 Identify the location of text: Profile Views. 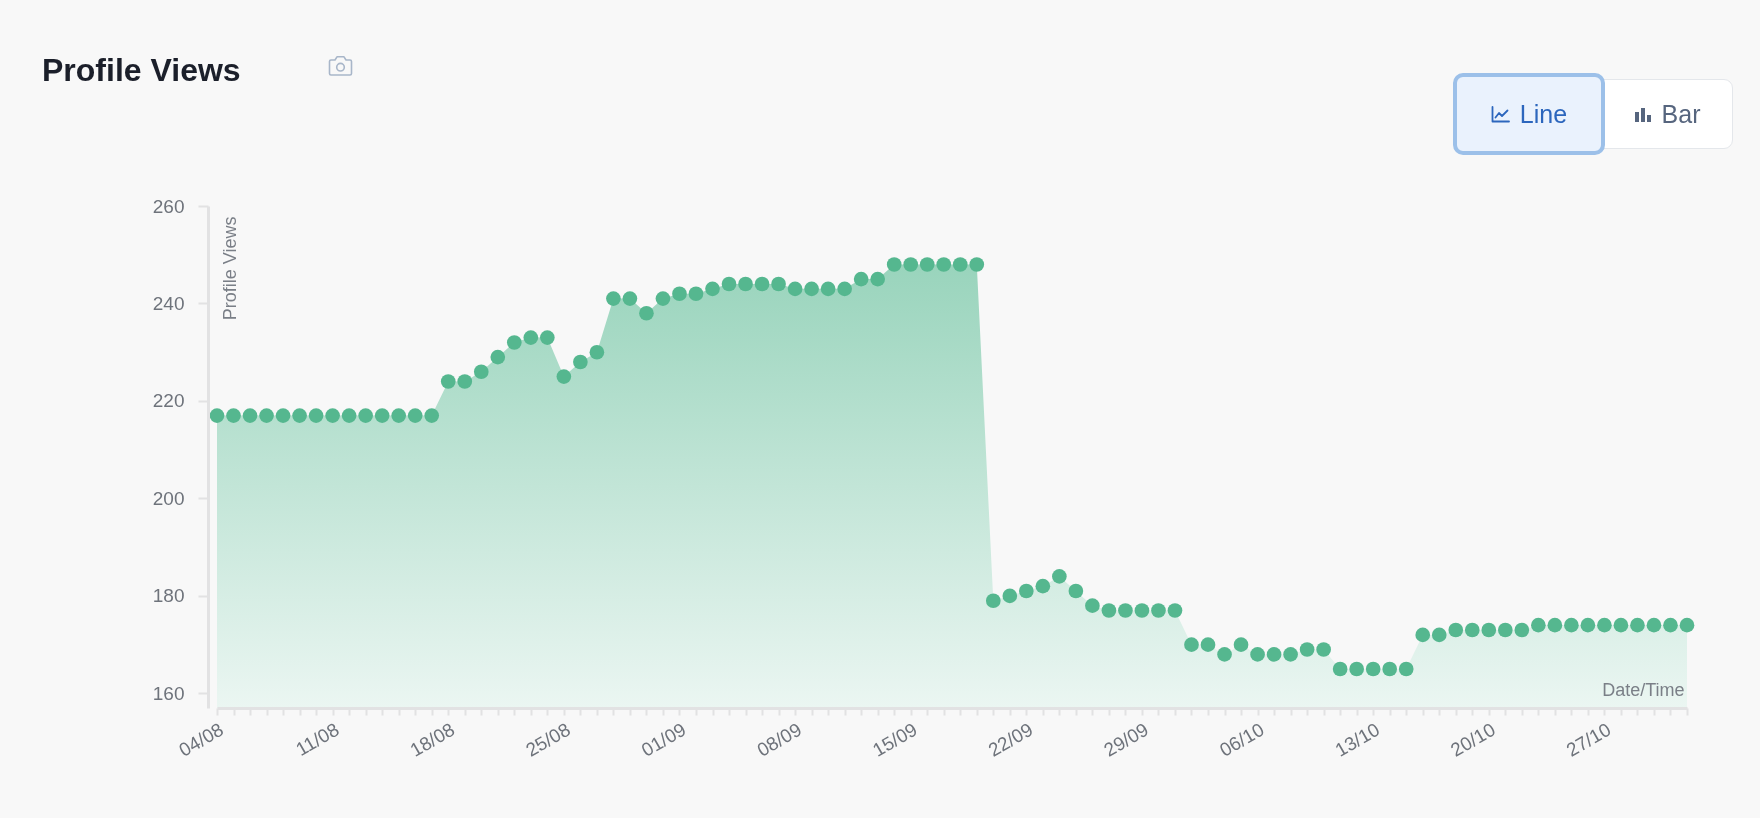
(229, 268).